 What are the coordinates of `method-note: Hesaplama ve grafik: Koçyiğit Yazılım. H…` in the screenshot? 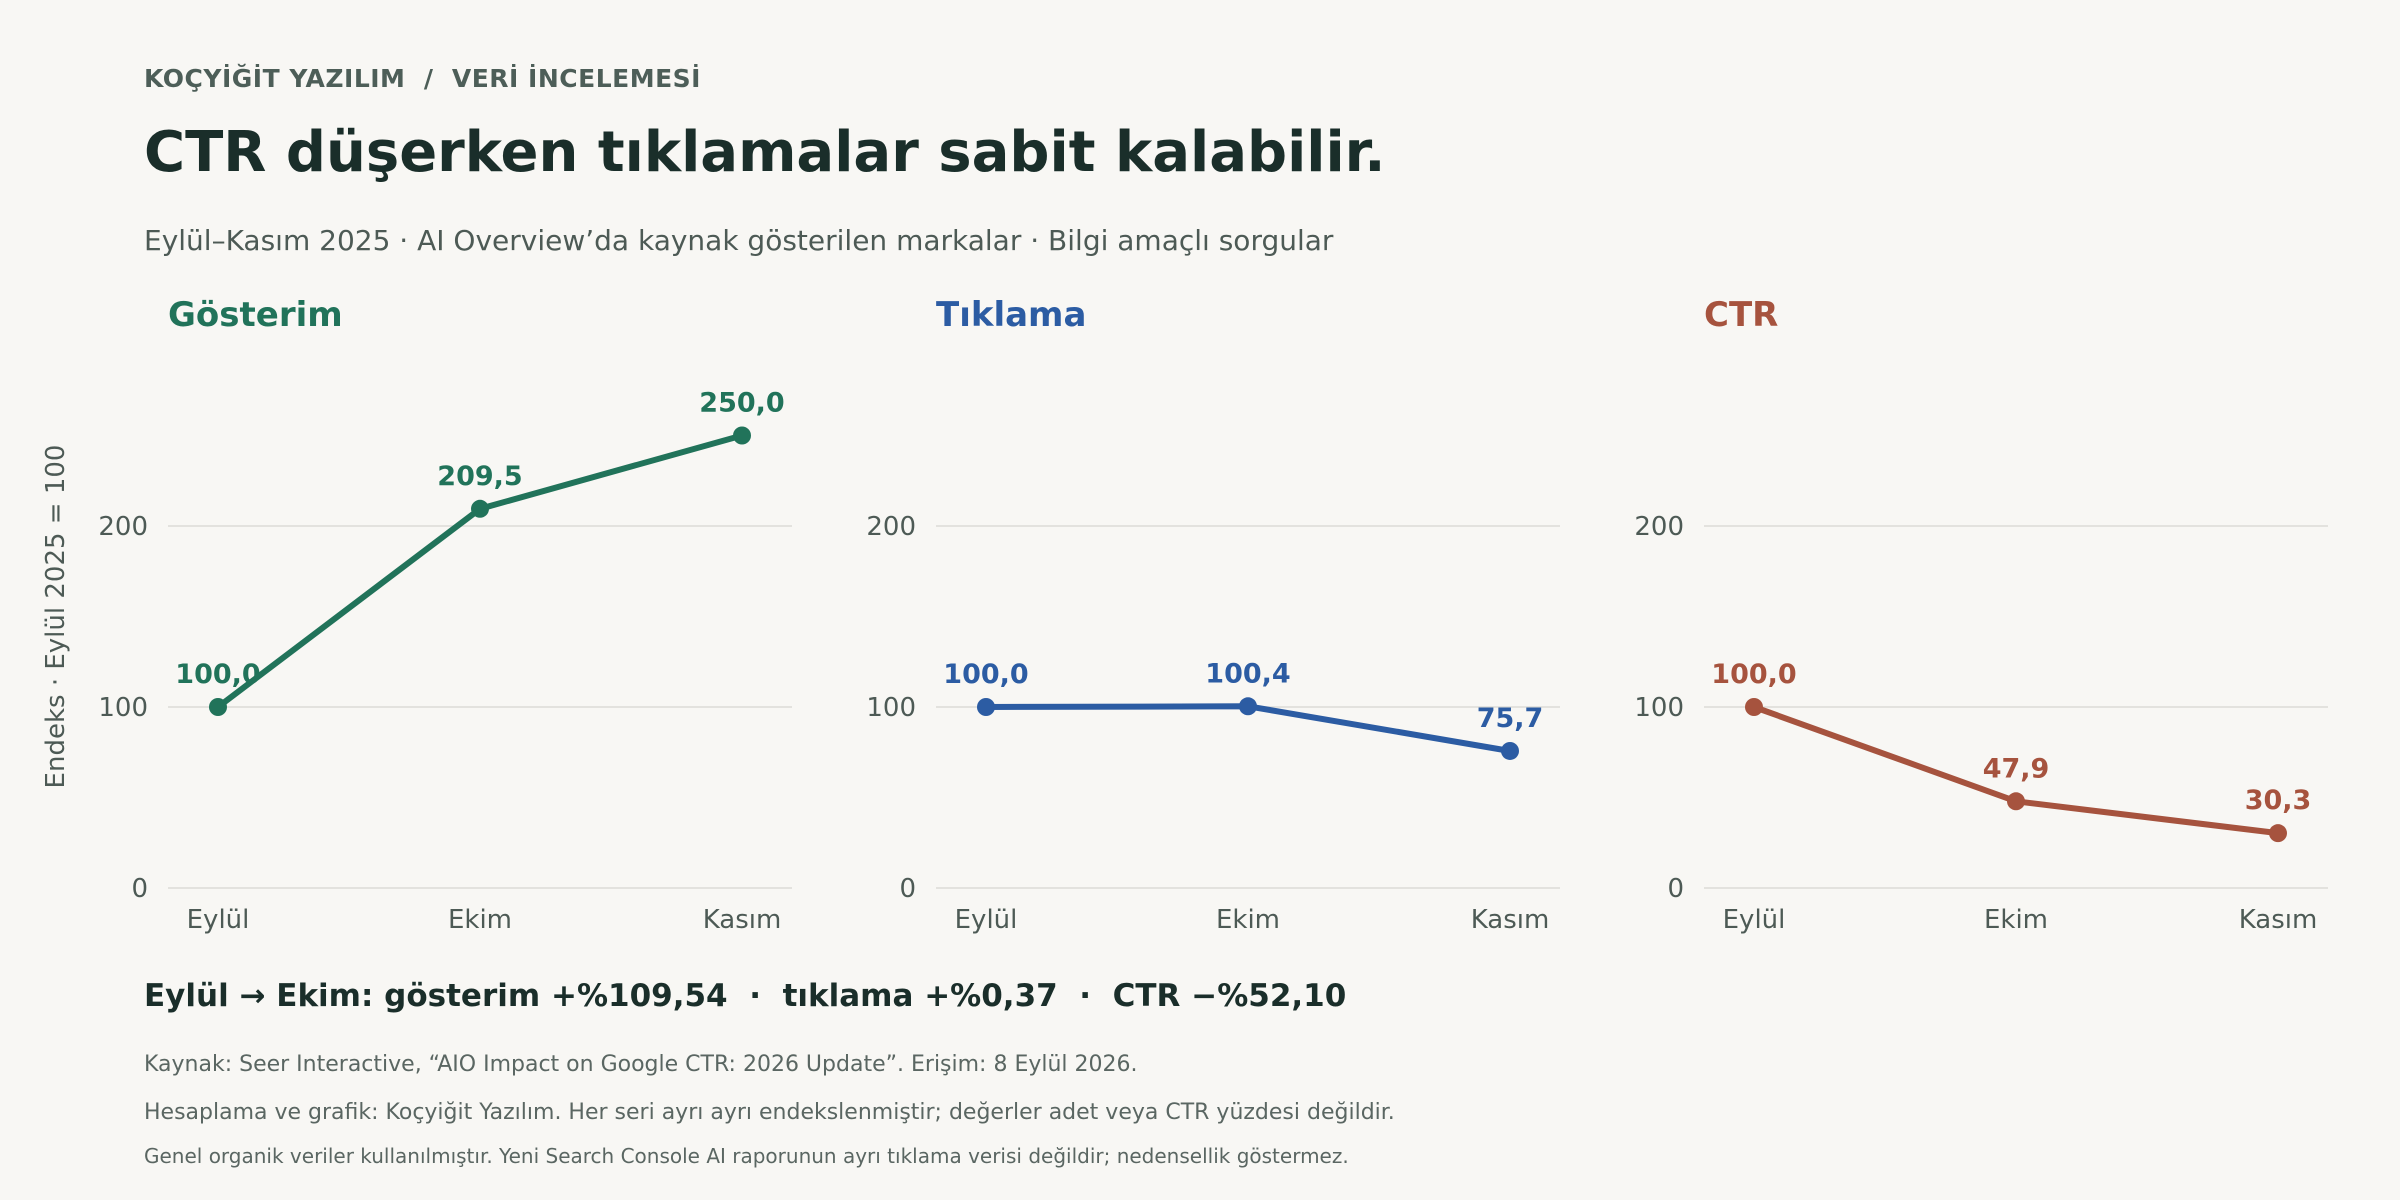 It's located at (769, 1112).